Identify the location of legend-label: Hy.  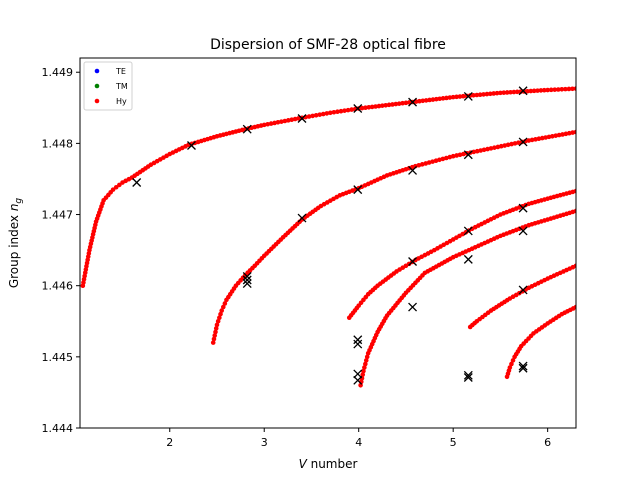
(121, 101).